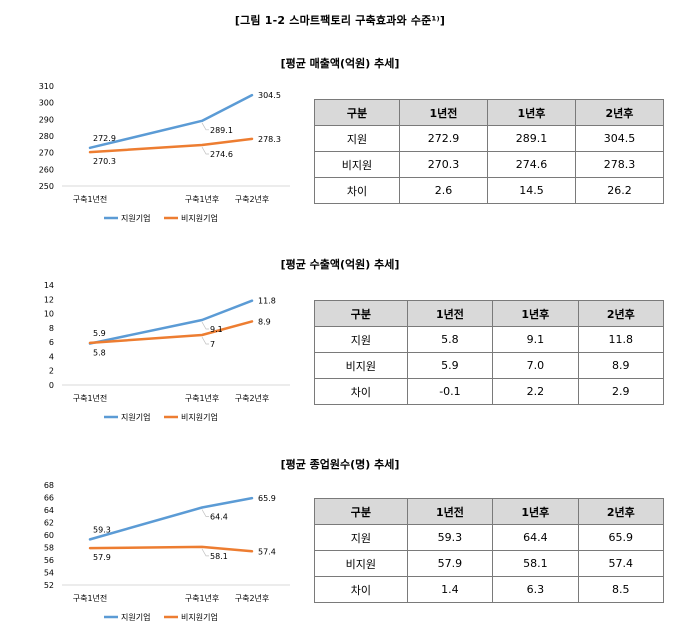 The image size is (680, 639). I want to click on y-tick-label: 10, so click(49, 314).